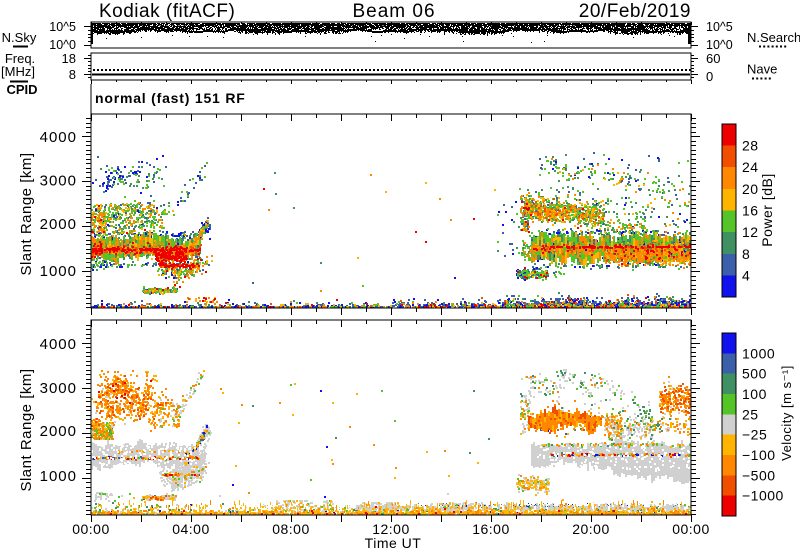 The width and height of the screenshot is (800, 559). Describe the element at coordinates (750, 232) in the screenshot. I see `svg-text: 12` at that location.